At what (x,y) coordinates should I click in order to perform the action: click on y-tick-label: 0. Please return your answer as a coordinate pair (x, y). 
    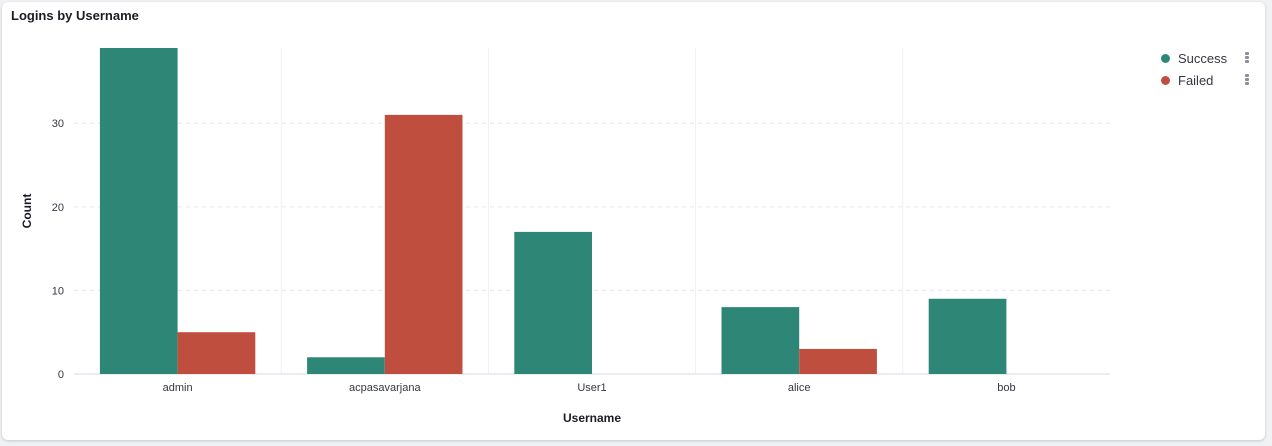
    Looking at the image, I should click on (61, 375).